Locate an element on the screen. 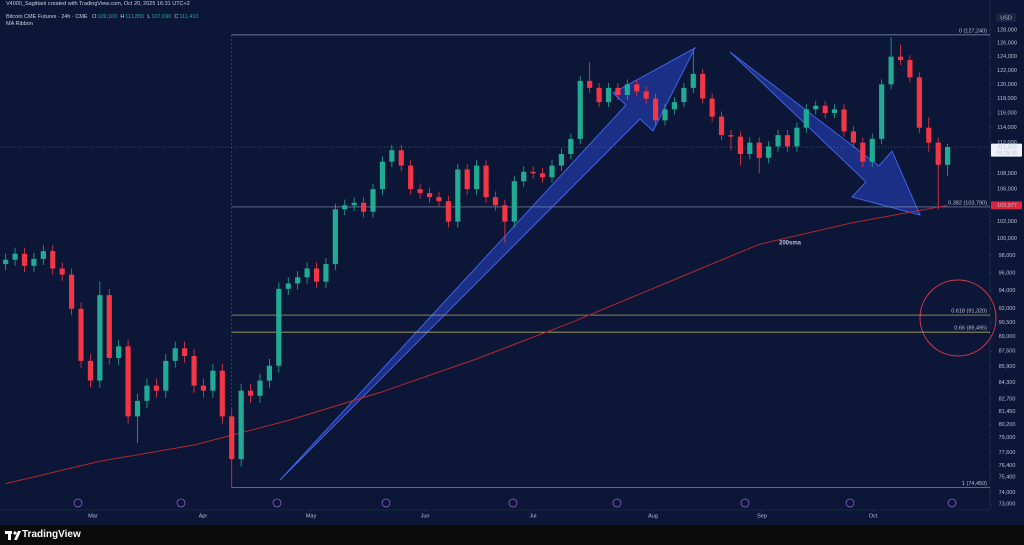 This screenshot has width=1024, height=545. ohlc-key: C is located at coordinates (176, 17).